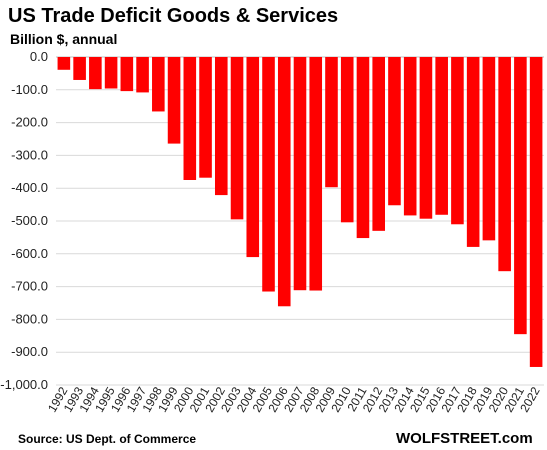 The width and height of the screenshot is (547, 450). What do you see at coordinates (253, 157) in the screenshot?
I see `bar-2004` at bounding box center [253, 157].